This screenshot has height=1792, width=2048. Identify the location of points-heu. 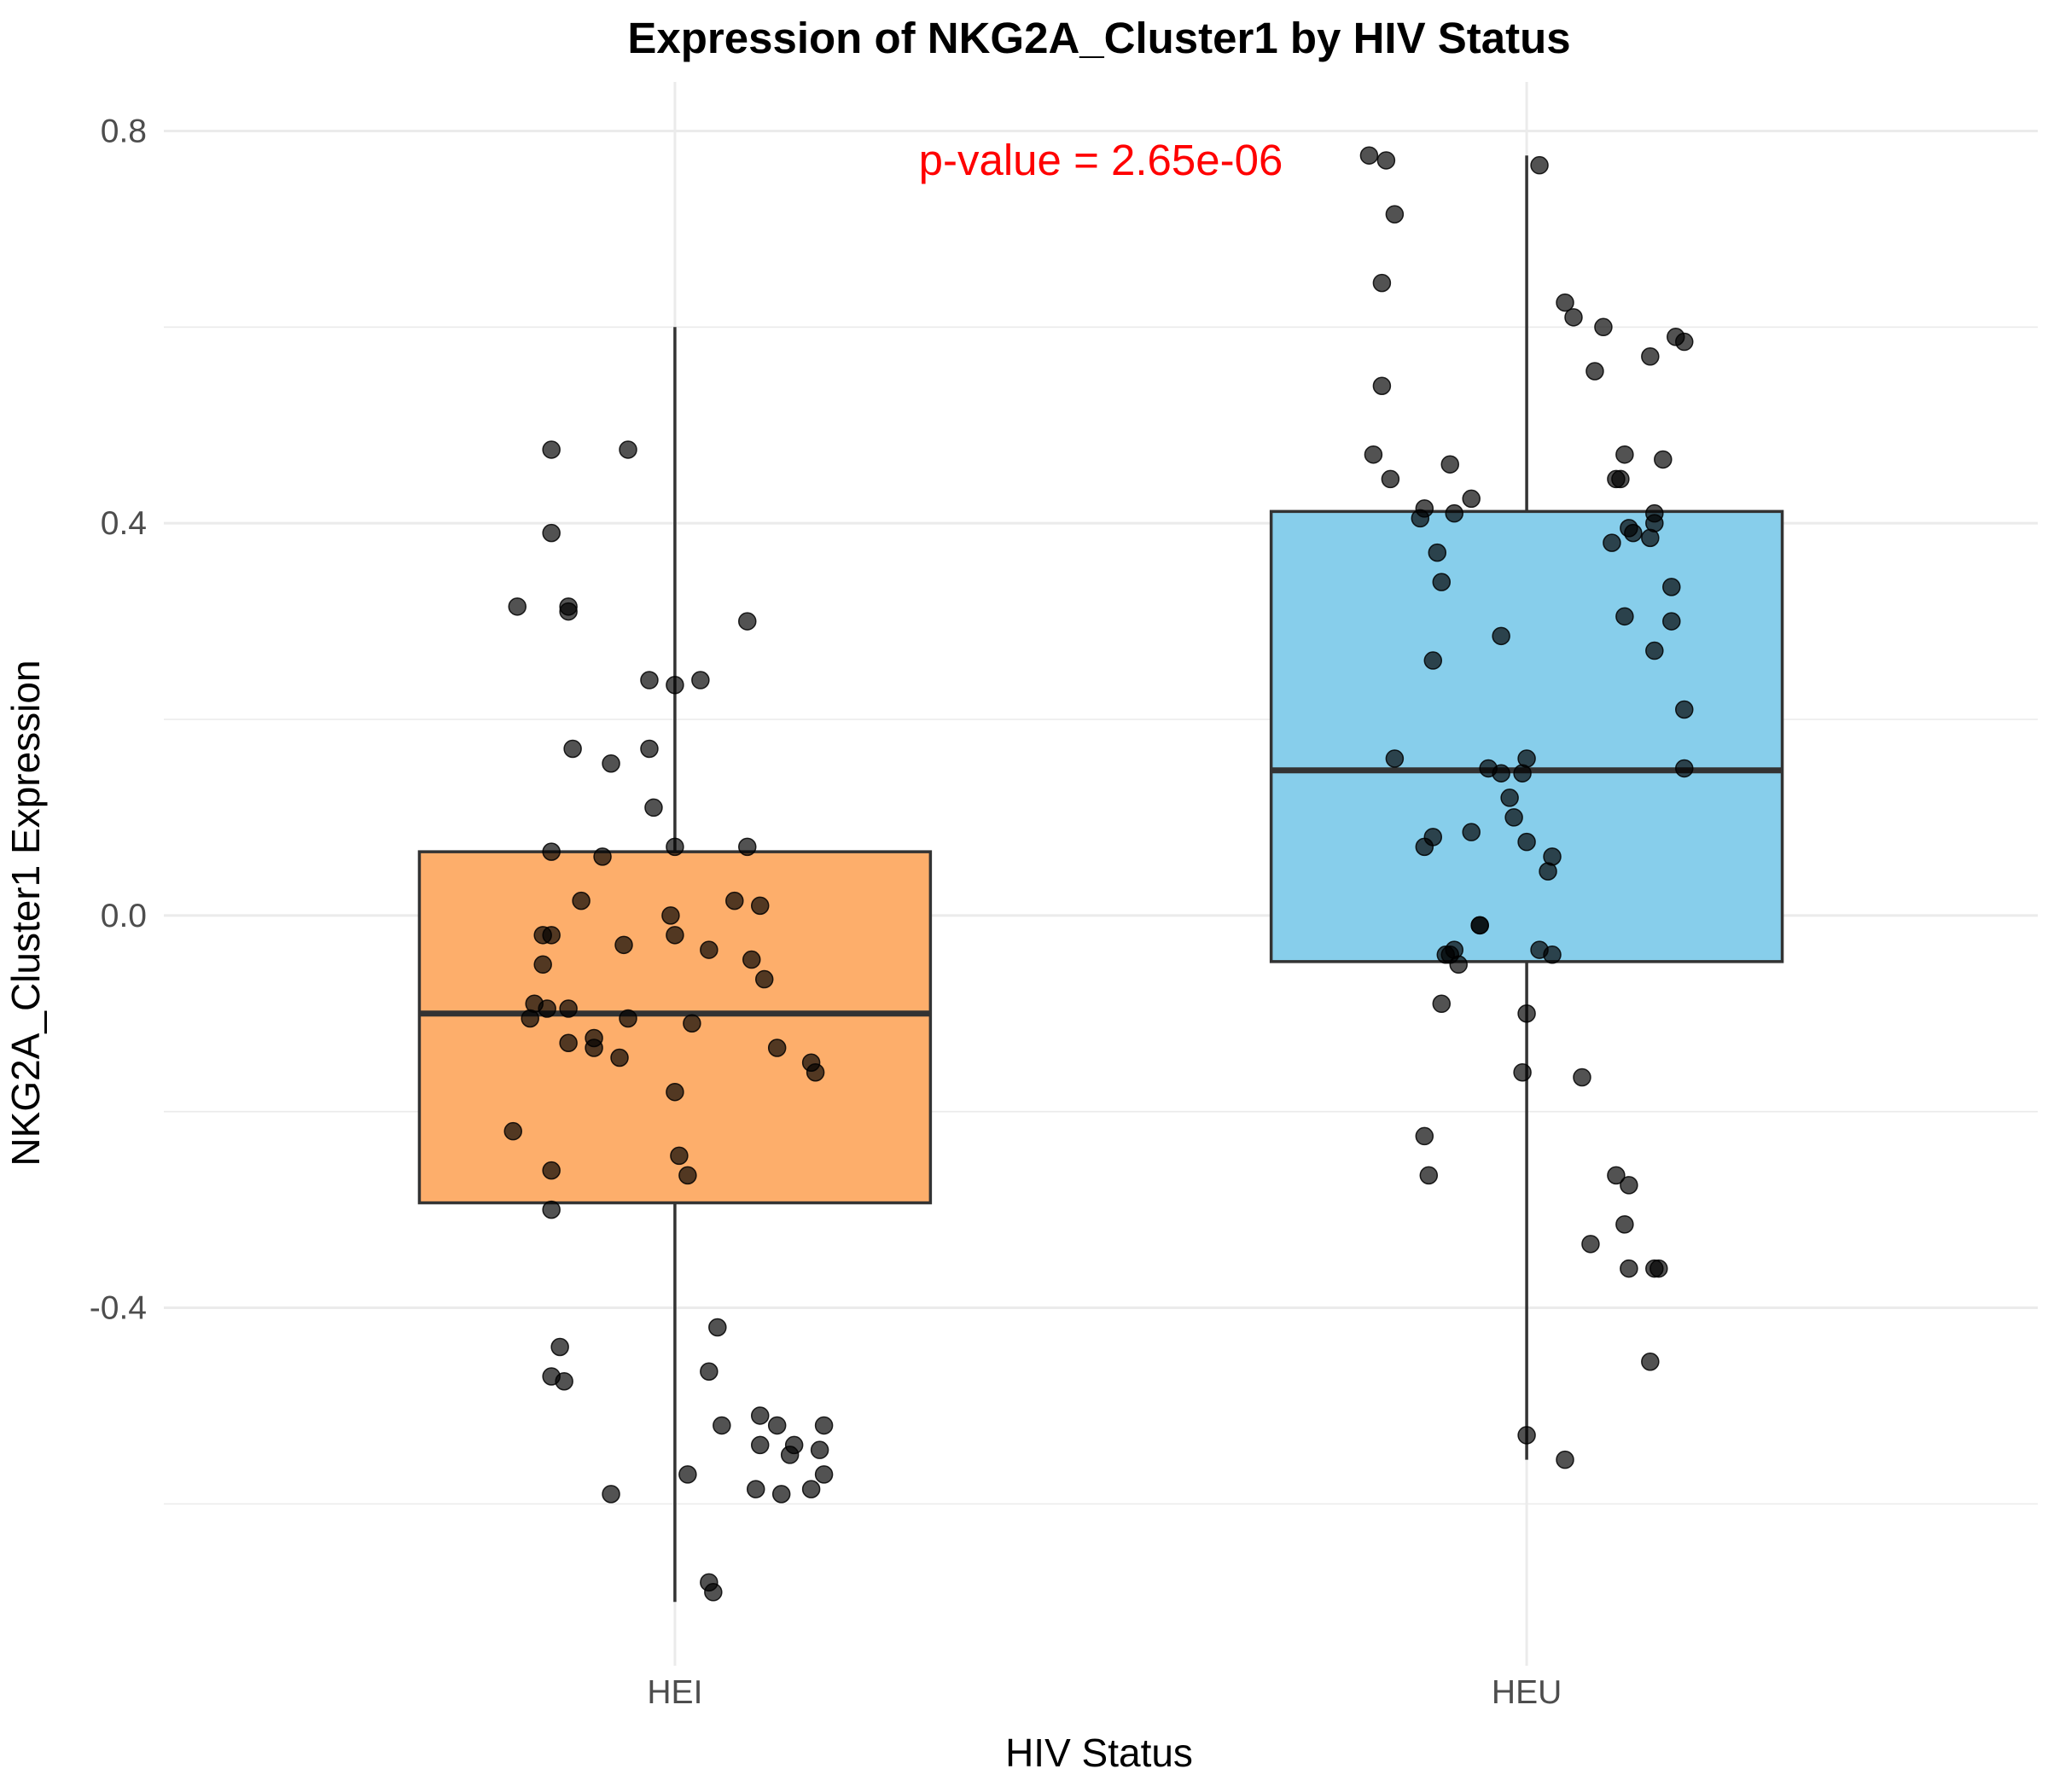
(1526, 807).